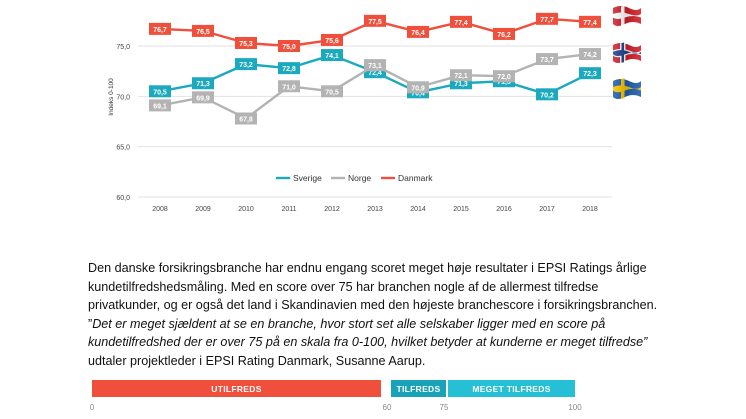 Image resolution: width=746 pixels, height=419 pixels. I want to click on data-label: 70,2, so click(547, 95).